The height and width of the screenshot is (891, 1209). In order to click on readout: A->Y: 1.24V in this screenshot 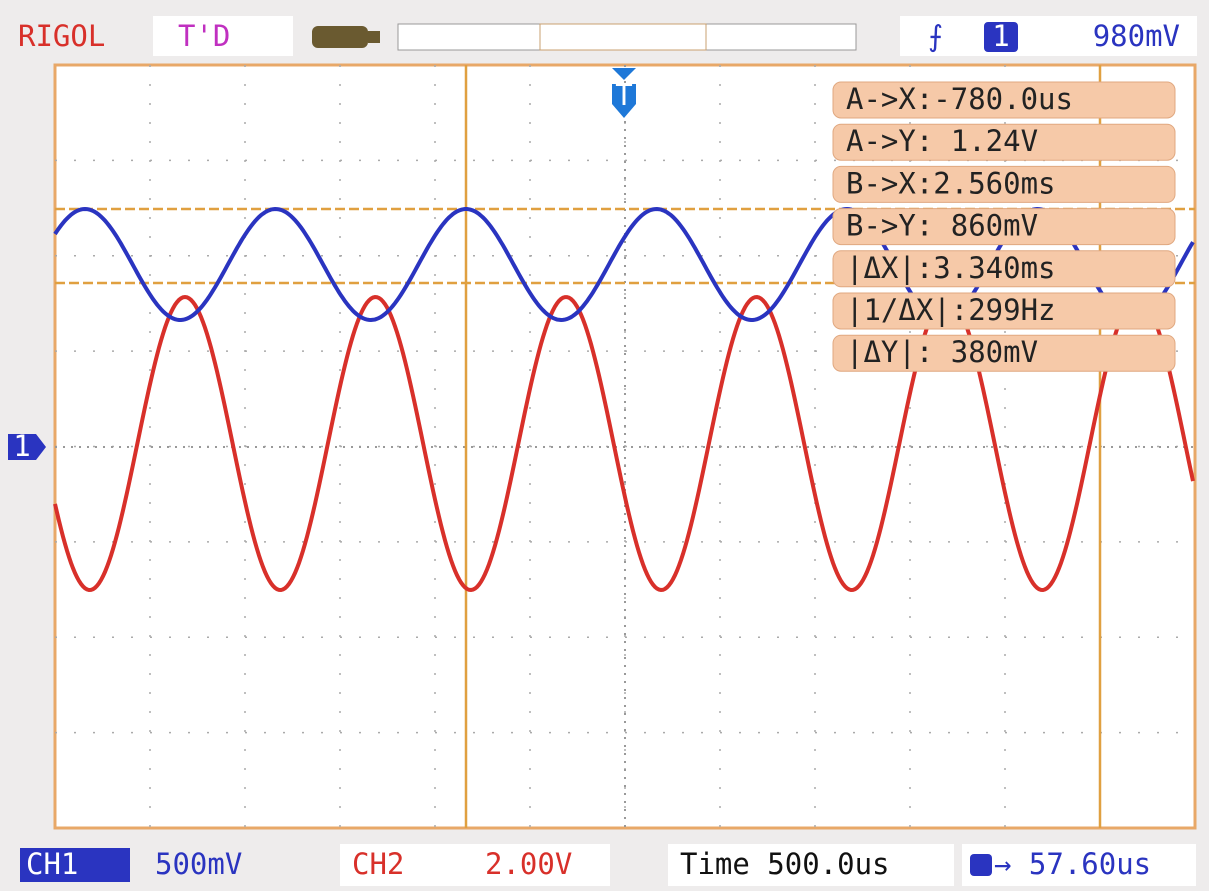, I will do `click(942, 141)`.